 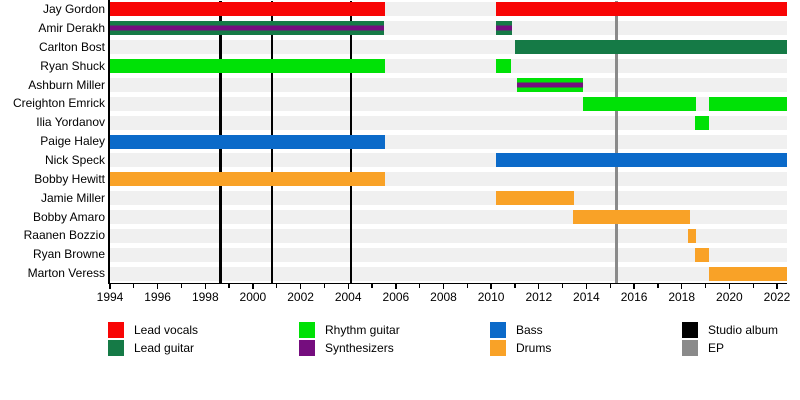 I want to click on legend-swatch-bass, so click(x=498, y=330).